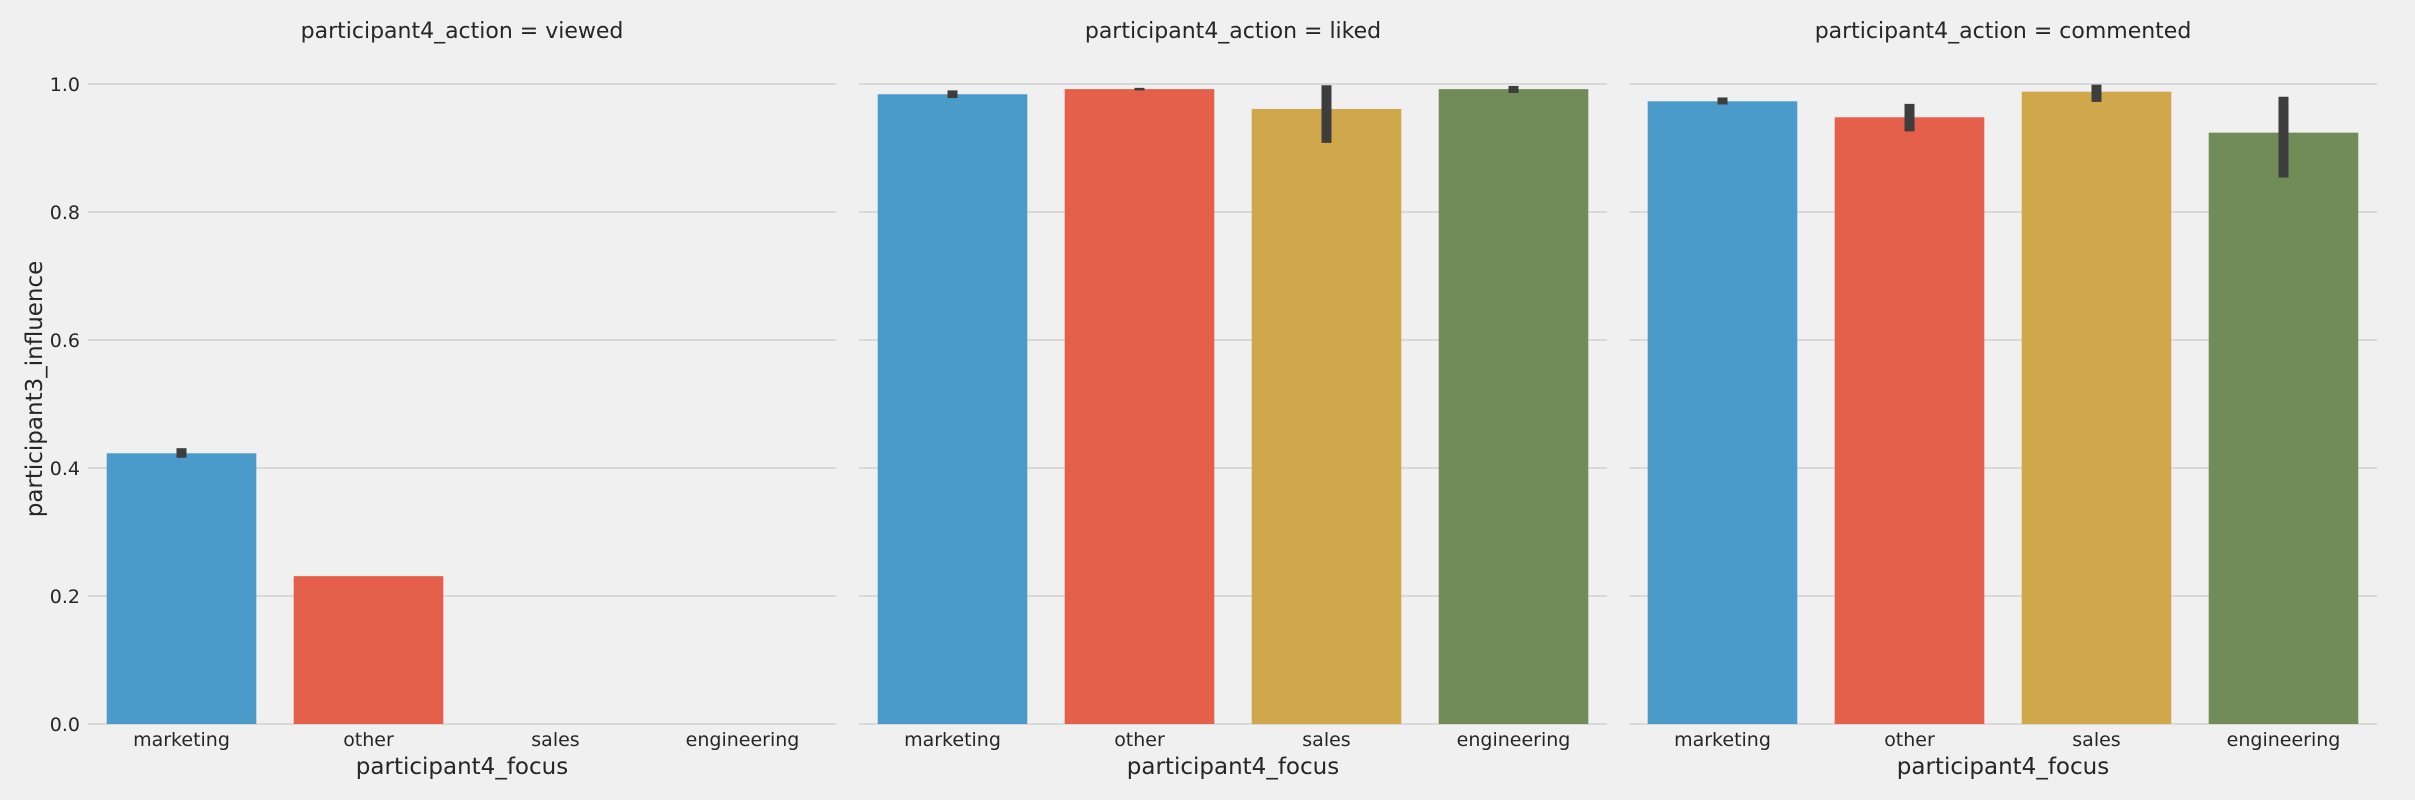 This screenshot has height=800, width=2415. Describe the element at coordinates (2003, 31) in the screenshot. I see `panel-title: participant4_action = commented` at that location.